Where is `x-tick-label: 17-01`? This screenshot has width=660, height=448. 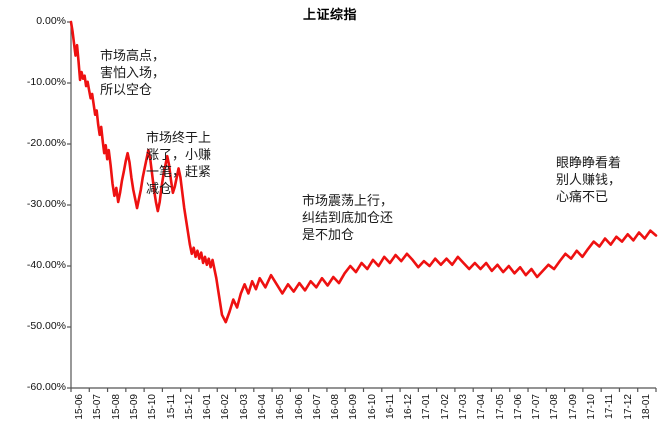 x-tick-label: 17-01 is located at coordinates (427, 407).